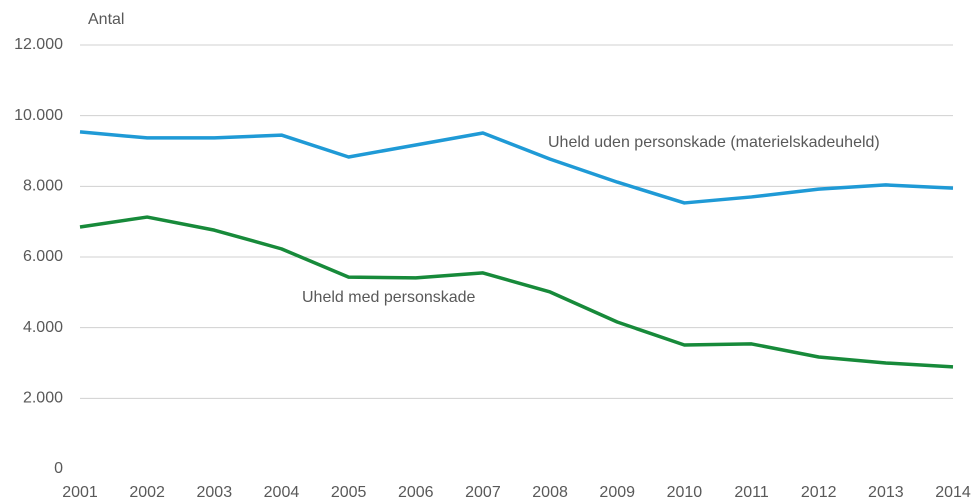 Image resolution: width=976 pixels, height=504 pixels. I want to click on x-tick-label: 2005, so click(349, 492).